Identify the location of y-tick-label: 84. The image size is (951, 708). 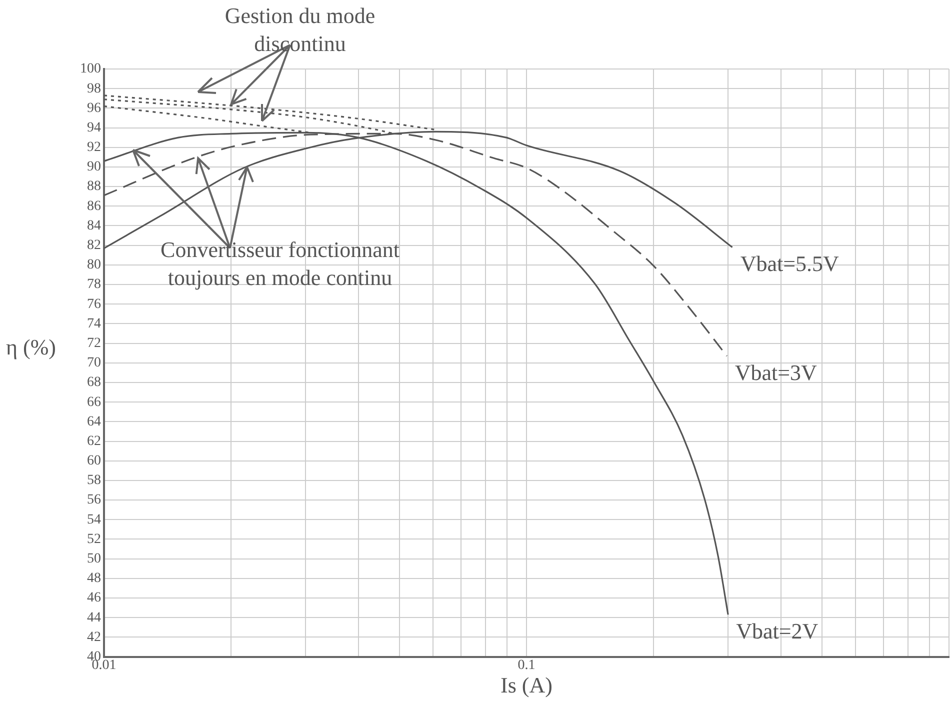
(94, 226).